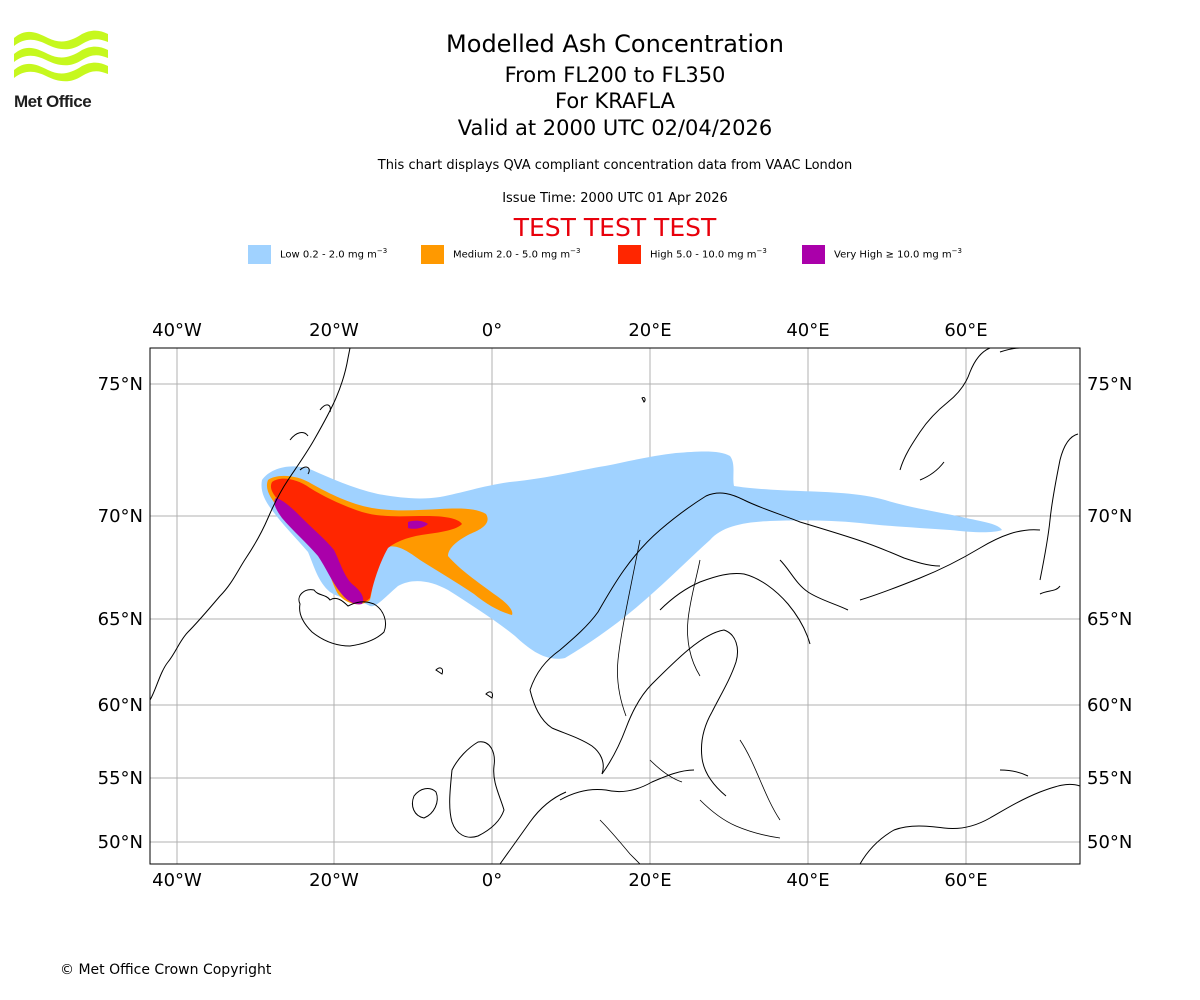 The width and height of the screenshot is (1200, 1000). Describe the element at coordinates (708, 254) in the screenshot. I see `legend-label-high: High 5.0 - 10.0 mg m−3` at that location.